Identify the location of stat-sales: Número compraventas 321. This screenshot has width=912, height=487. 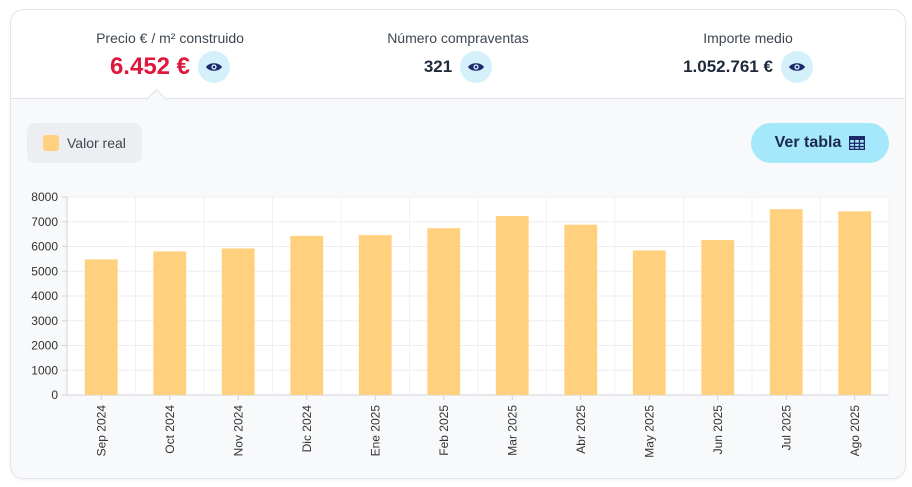
(458, 55).